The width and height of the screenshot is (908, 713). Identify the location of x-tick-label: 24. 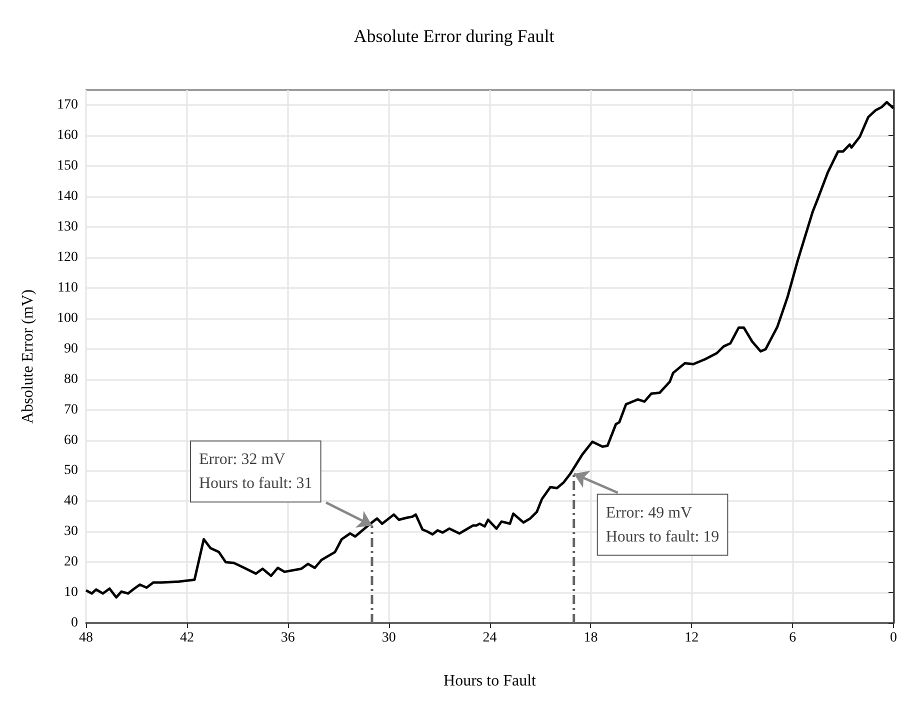
(489, 638).